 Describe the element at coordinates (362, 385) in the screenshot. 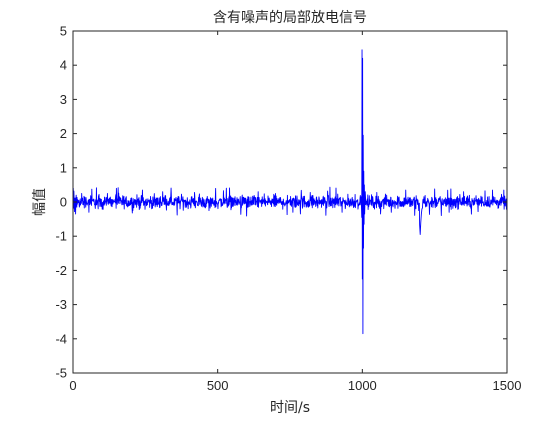

I see `x-tick-label: 1000` at that location.